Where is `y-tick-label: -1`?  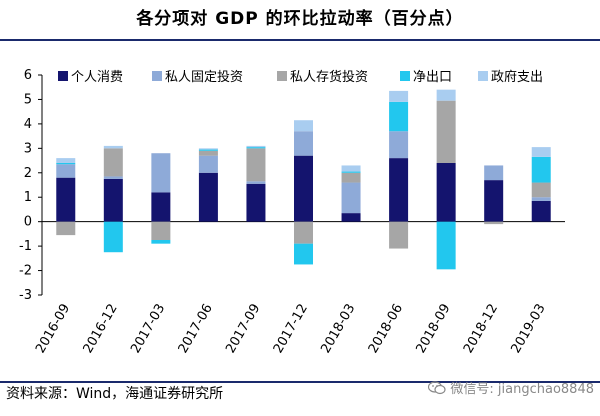 y-tick-label: -1 is located at coordinates (25, 246).